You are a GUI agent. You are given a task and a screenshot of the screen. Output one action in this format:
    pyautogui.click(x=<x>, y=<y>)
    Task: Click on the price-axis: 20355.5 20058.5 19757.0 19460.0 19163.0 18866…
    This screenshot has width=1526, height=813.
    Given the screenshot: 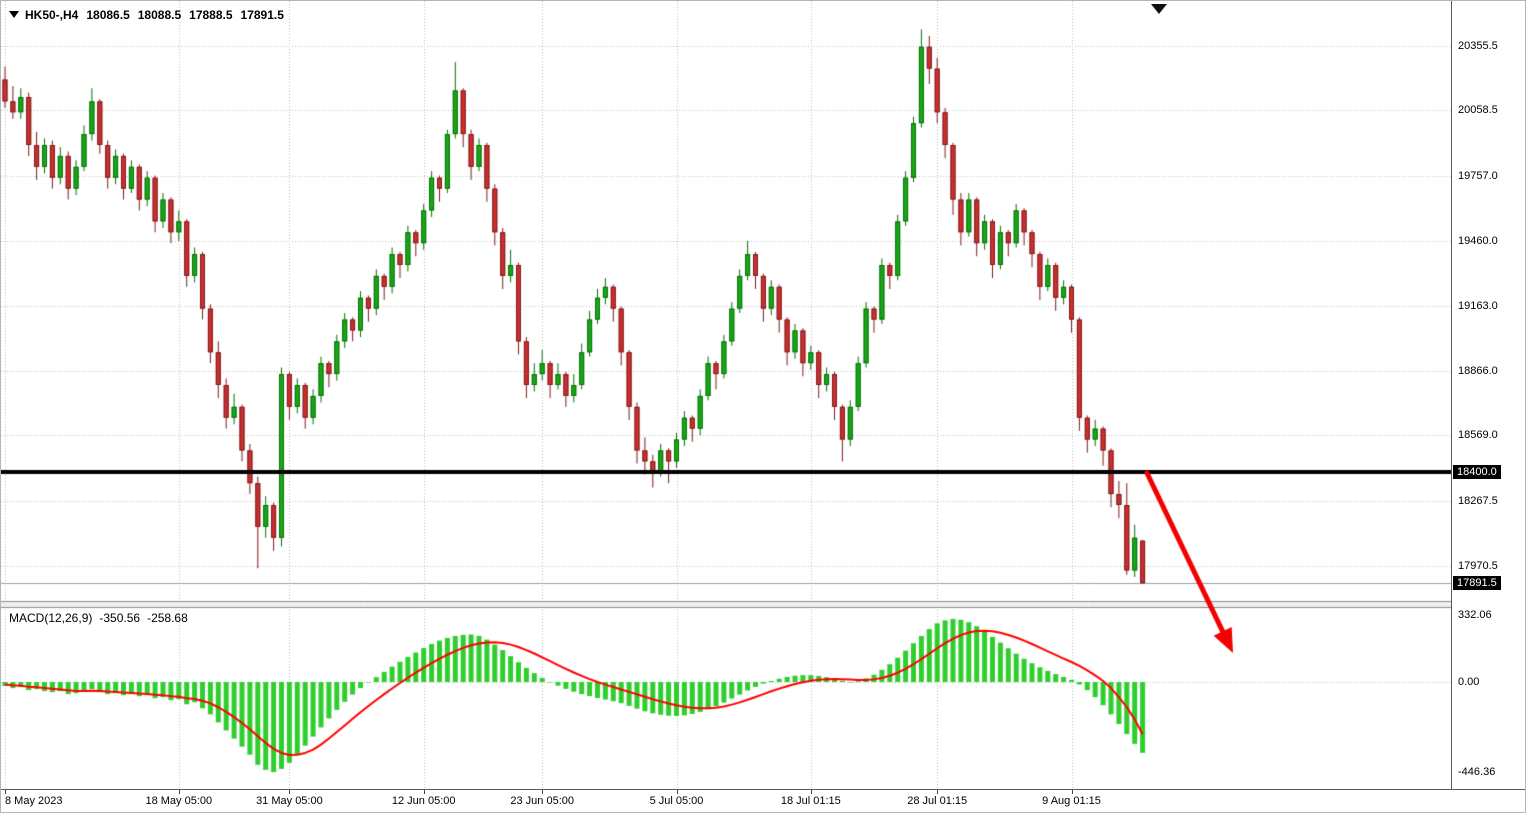 What is the action you would take?
    pyautogui.click(x=1488, y=395)
    